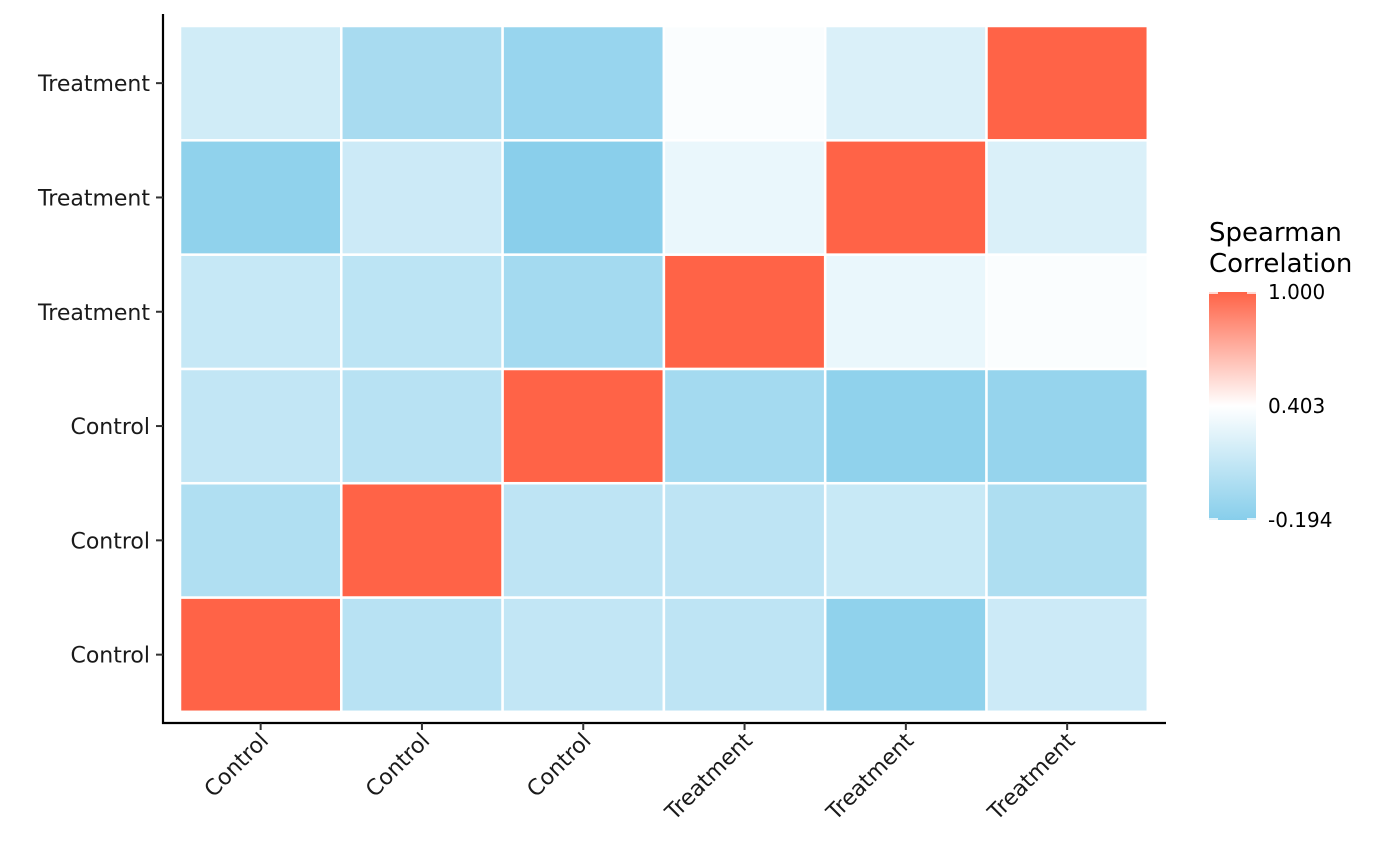 This screenshot has width=1400, height=865. Describe the element at coordinates (744, 83) in the screenshot. I see `heatmap-cell-r5-c3` at that location.